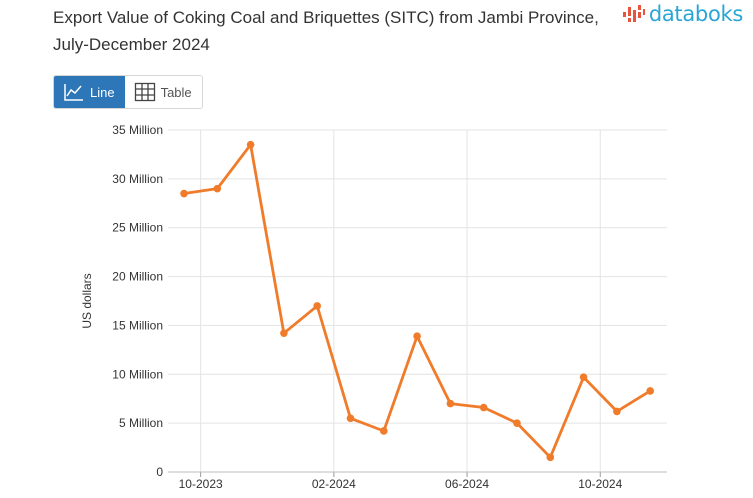 Image resolution: width=753 pixels, height=498 pixels. Describe the element at coordinates (137, 374) in the screenshot. I see `y-tick-label: 10 Million` at that location.